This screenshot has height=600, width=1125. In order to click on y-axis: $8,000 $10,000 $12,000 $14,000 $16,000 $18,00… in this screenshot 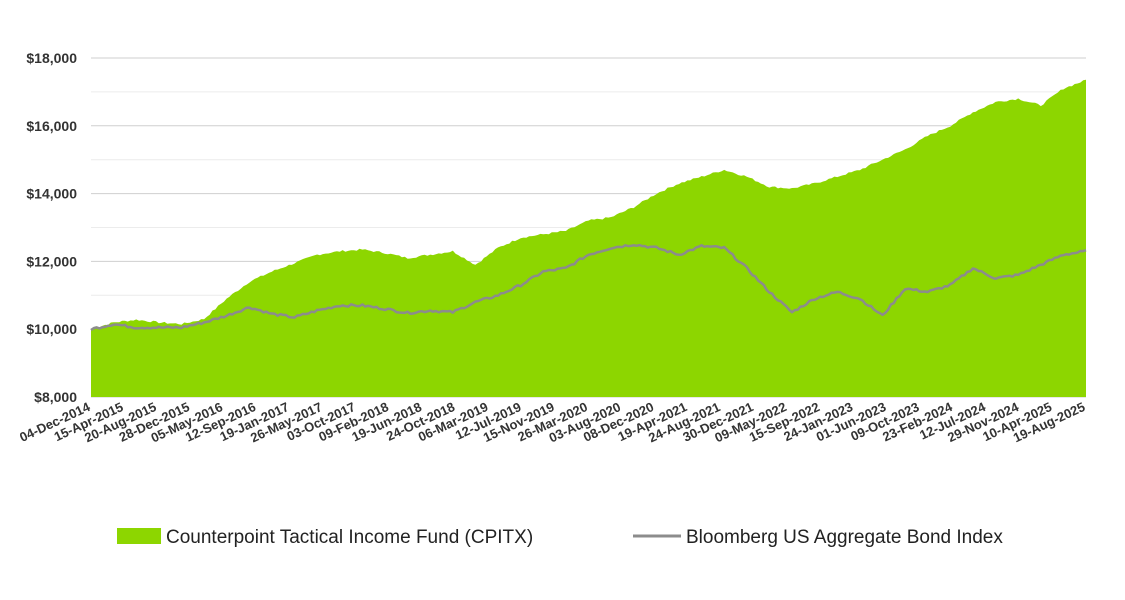, I will do `click(51, 227)`.